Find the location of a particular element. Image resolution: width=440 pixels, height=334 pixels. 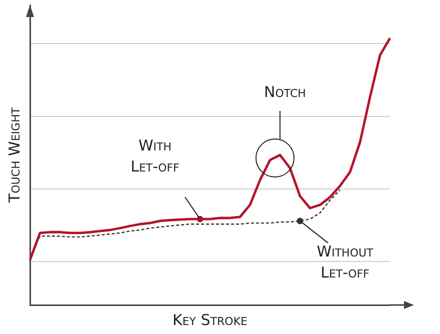

annotation: Without Let-off is located at coordinates (345, 262).